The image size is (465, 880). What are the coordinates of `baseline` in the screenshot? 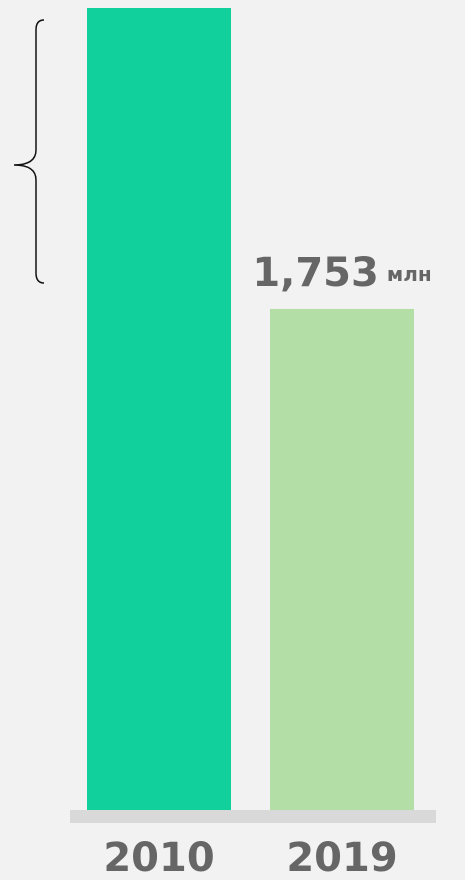 It's located at (253, 816).